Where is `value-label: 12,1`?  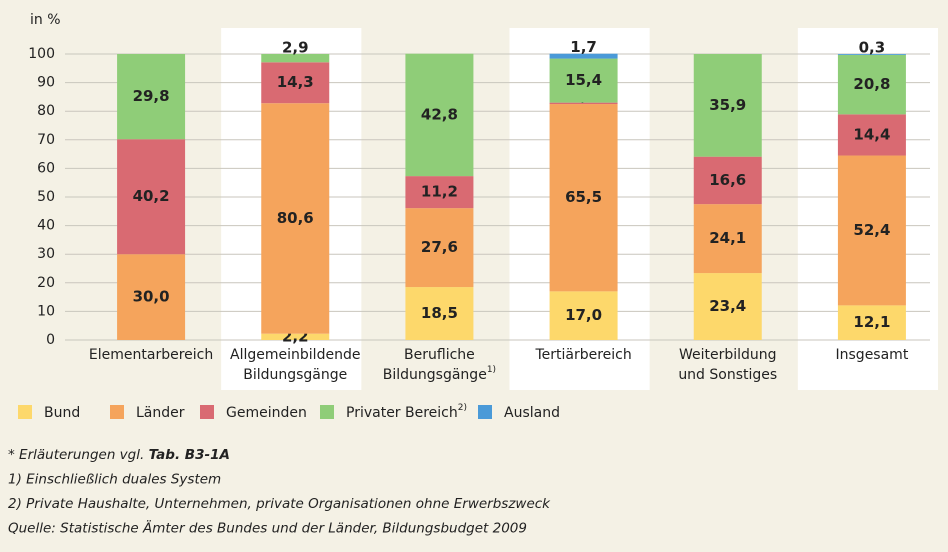 value-label: 12,1 is located at coordinates (871, 322).